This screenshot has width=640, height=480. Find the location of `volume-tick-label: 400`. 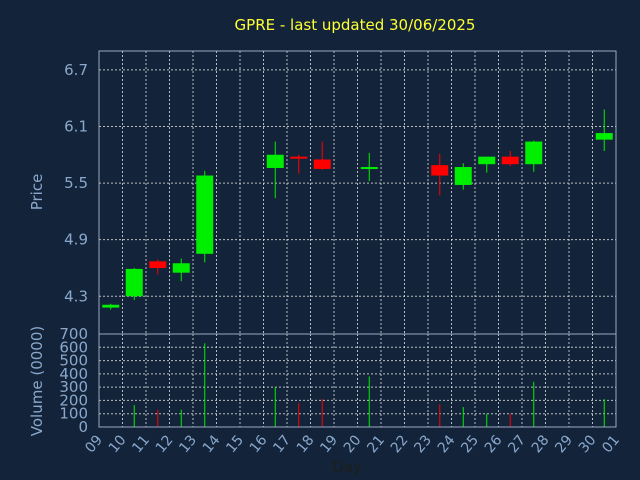

volume-tick-label: 400 is located at coordinates (73, 374).